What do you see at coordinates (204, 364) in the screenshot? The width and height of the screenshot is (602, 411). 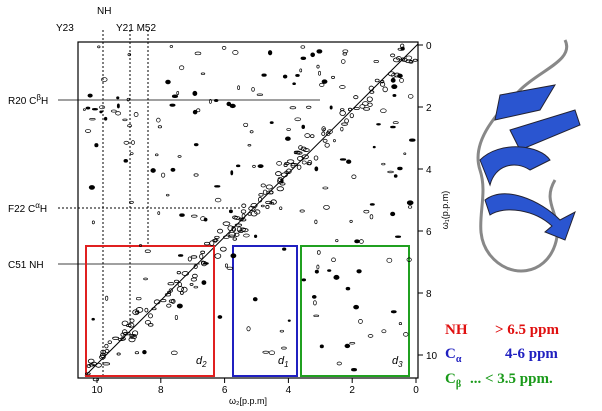 I see `label-sub: 2` at bounding box center [204, 364].